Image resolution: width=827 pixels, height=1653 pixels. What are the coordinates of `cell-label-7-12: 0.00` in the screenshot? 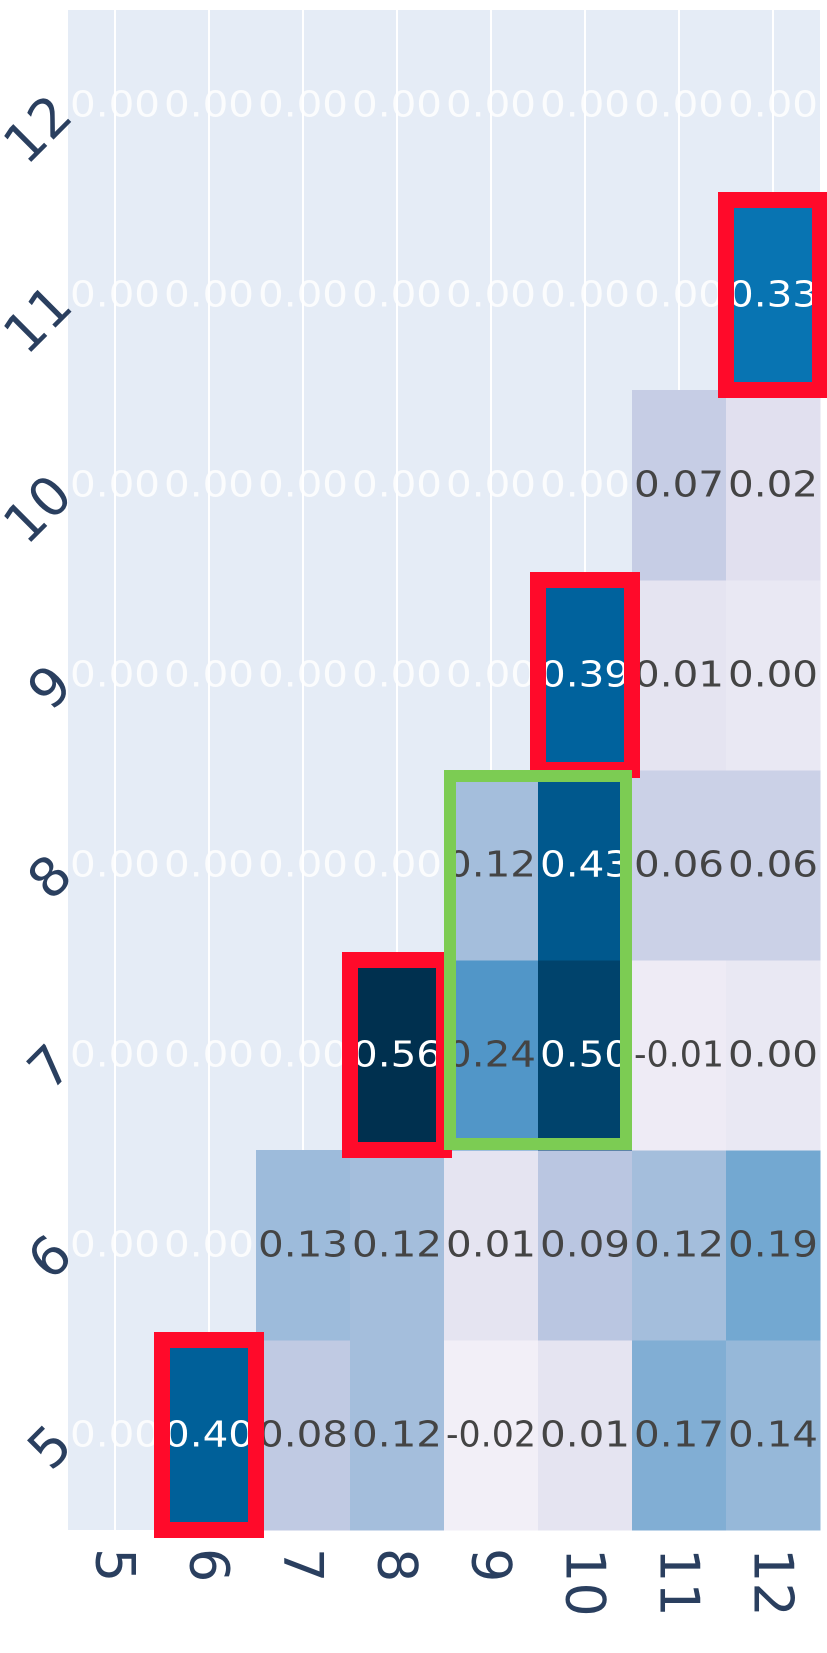 It's located at (303, 105).